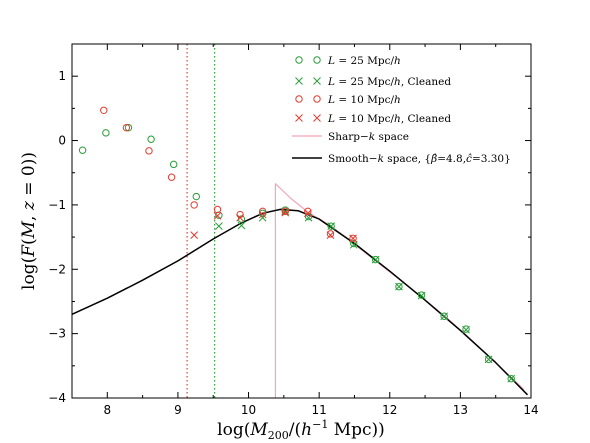  I want to click on x-tick-label: 14, so click(530, 410).